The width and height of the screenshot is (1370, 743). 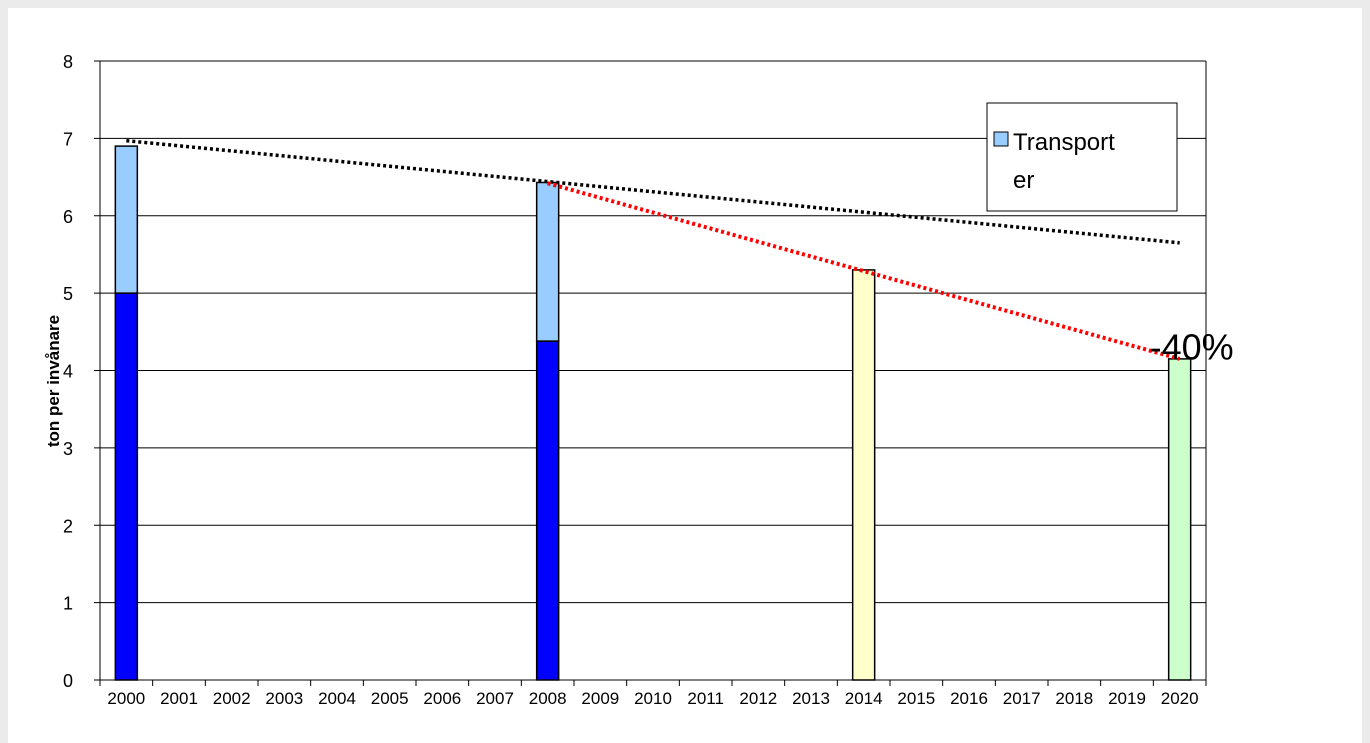 What do you see at coordinates (758, 698) in the screenshot?
I see `x-tick-label: 2012` at bounding box center [758, 698].